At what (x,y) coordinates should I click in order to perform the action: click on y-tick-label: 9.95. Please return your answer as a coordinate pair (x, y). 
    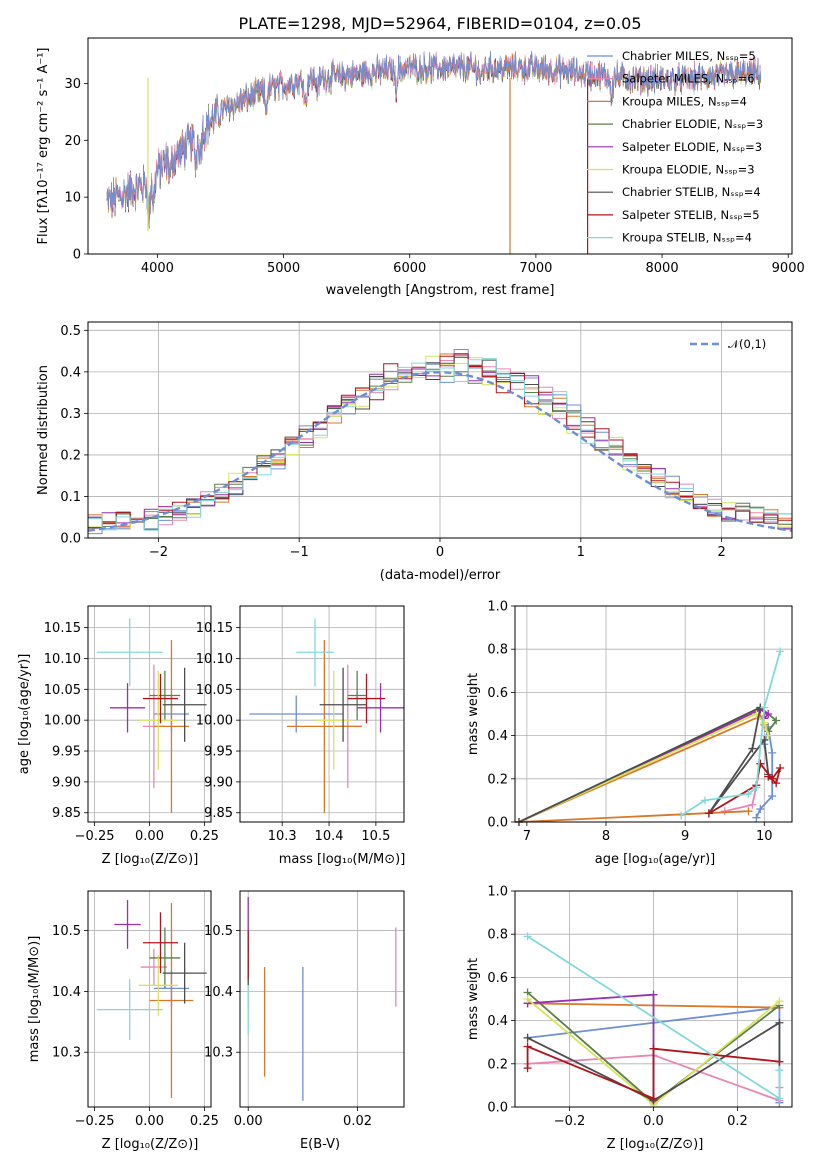
    Looking at the image, I should click on (66, 752).